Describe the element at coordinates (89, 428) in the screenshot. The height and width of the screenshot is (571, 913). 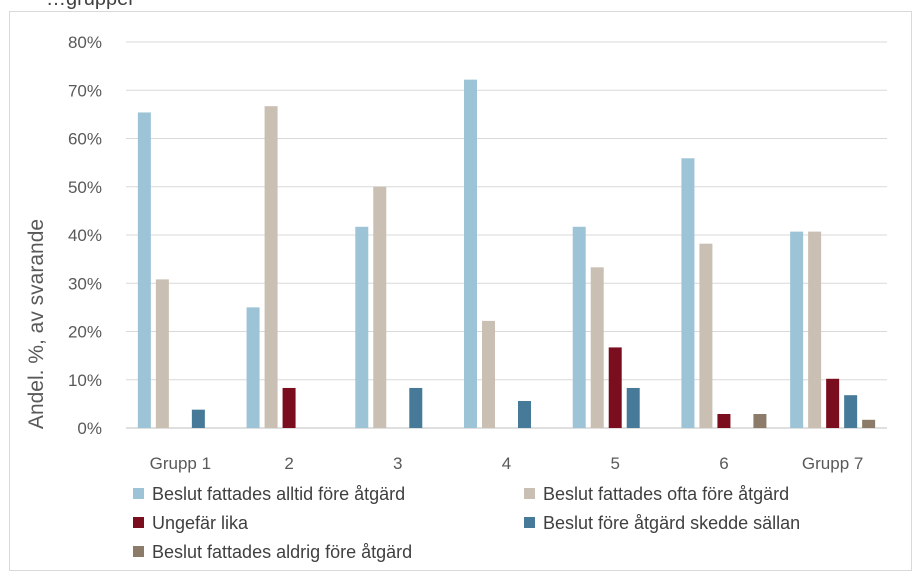
I see `y-tick-label: 0%` at that location.